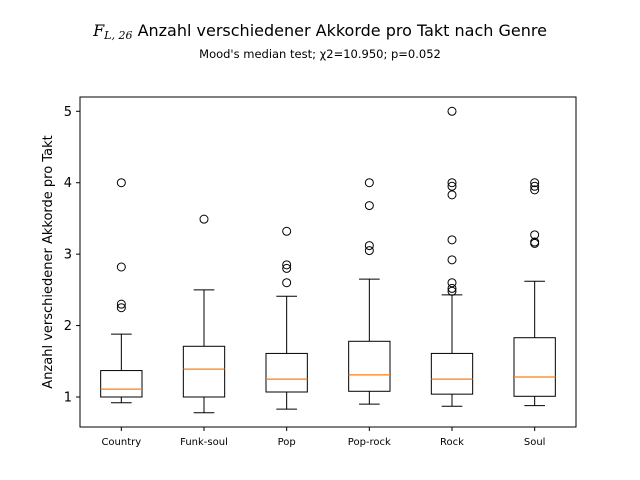 The height and width of the screenshot is (480, 640). I want to click on x-tick-label: Pop, so click(287, 442).